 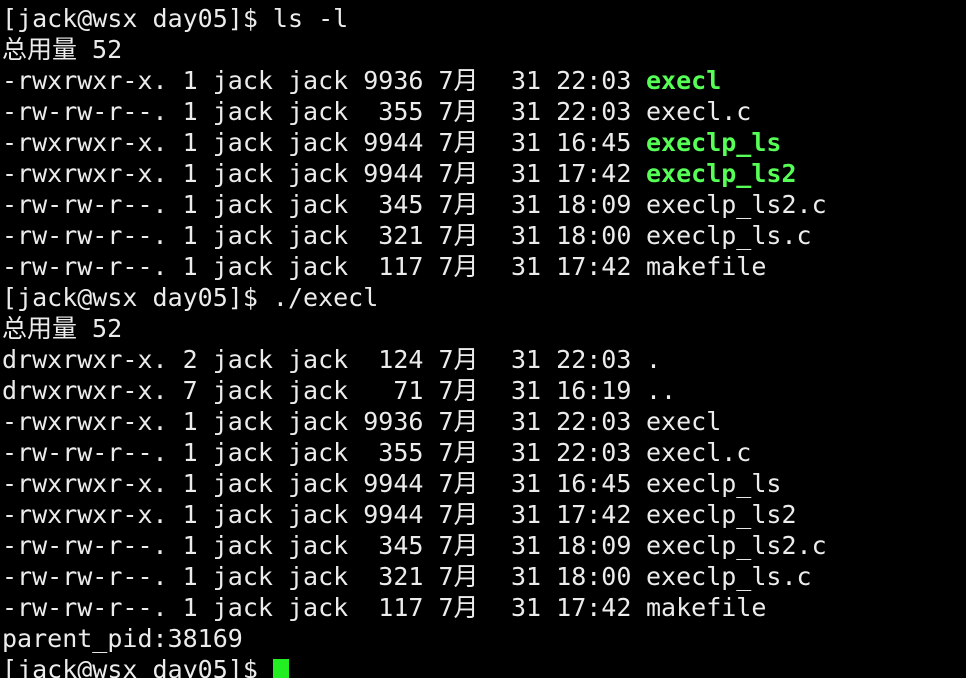 I want to click on file-info: drwxrwxr-x. 7 jack jack 71 7月, so click(x=240, y=390).